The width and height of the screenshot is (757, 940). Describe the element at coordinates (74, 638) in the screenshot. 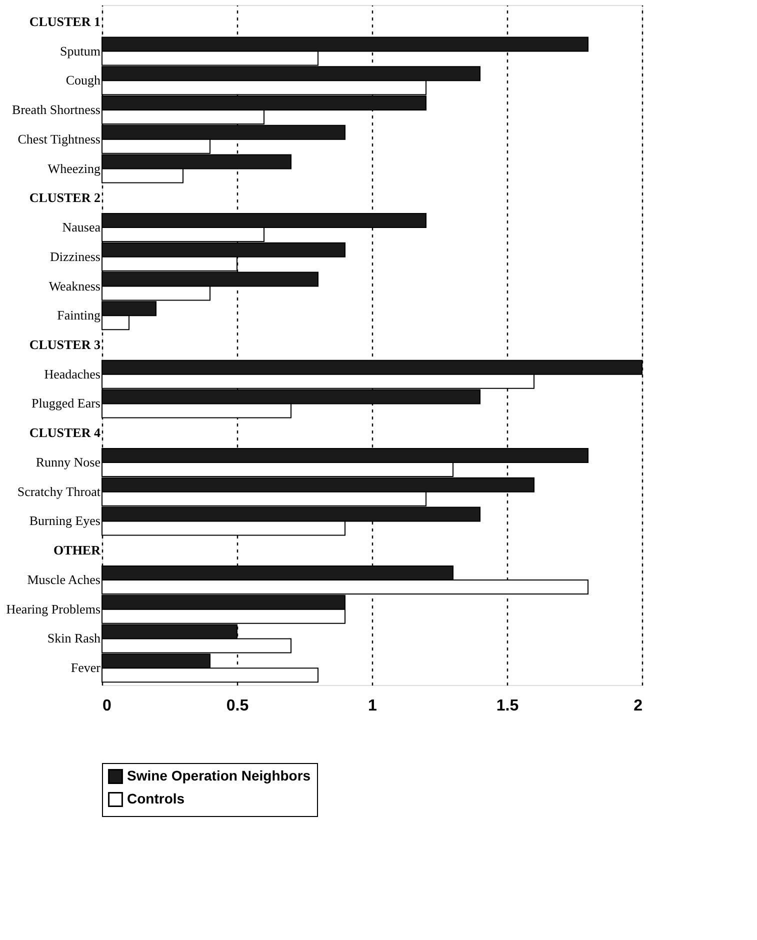

I see `y-tick-label: Skin Rash` at that location.